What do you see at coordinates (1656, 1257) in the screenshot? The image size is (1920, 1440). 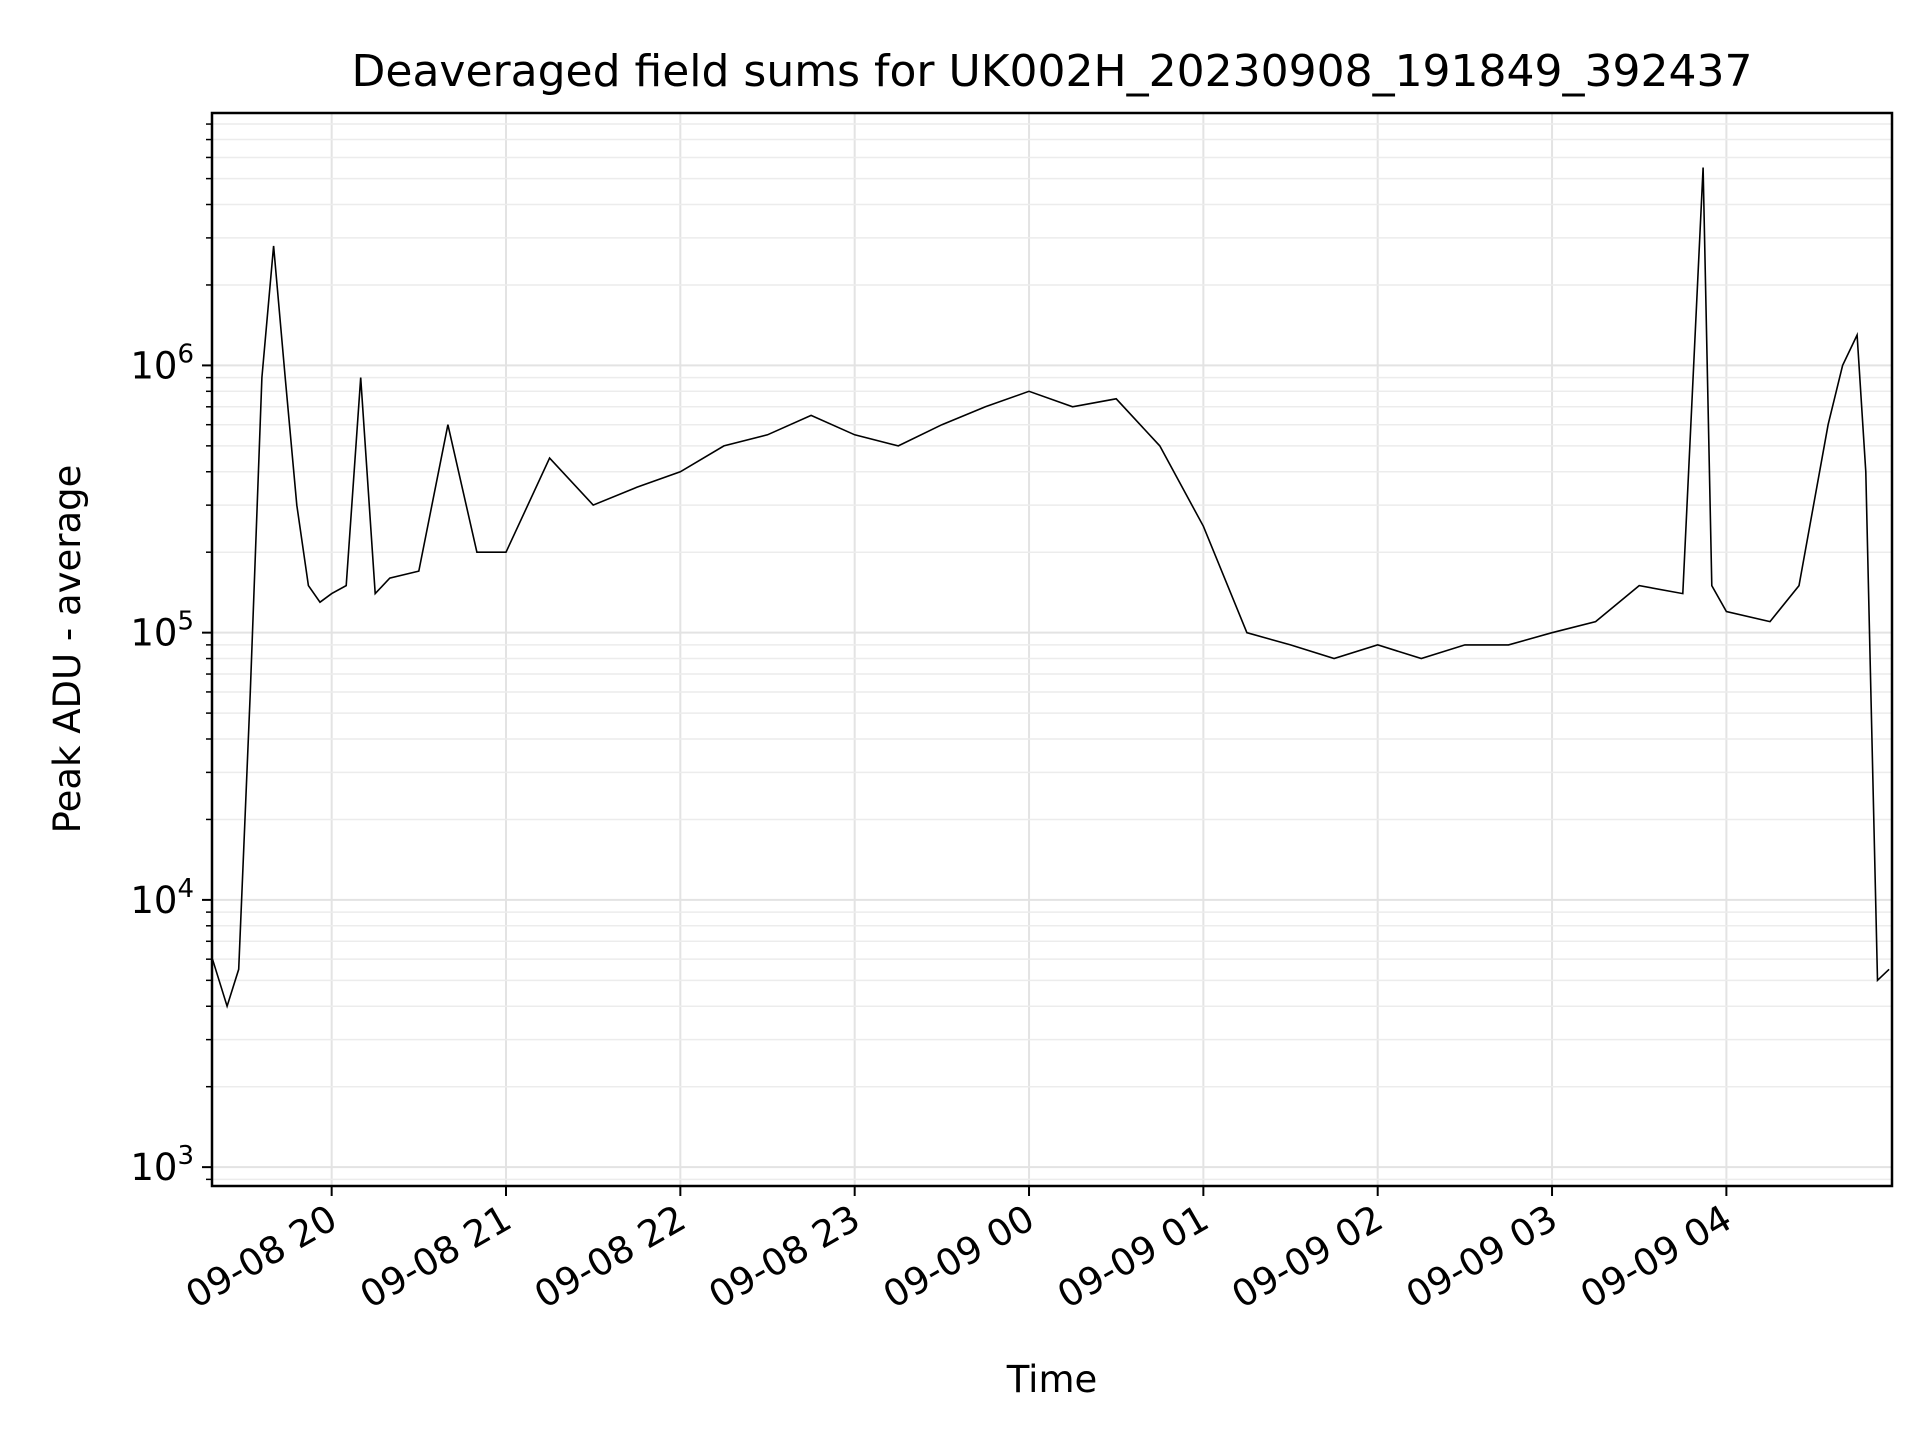 I see `x-tick-label: 09-09 04` at bounding box center [1656, 1257].